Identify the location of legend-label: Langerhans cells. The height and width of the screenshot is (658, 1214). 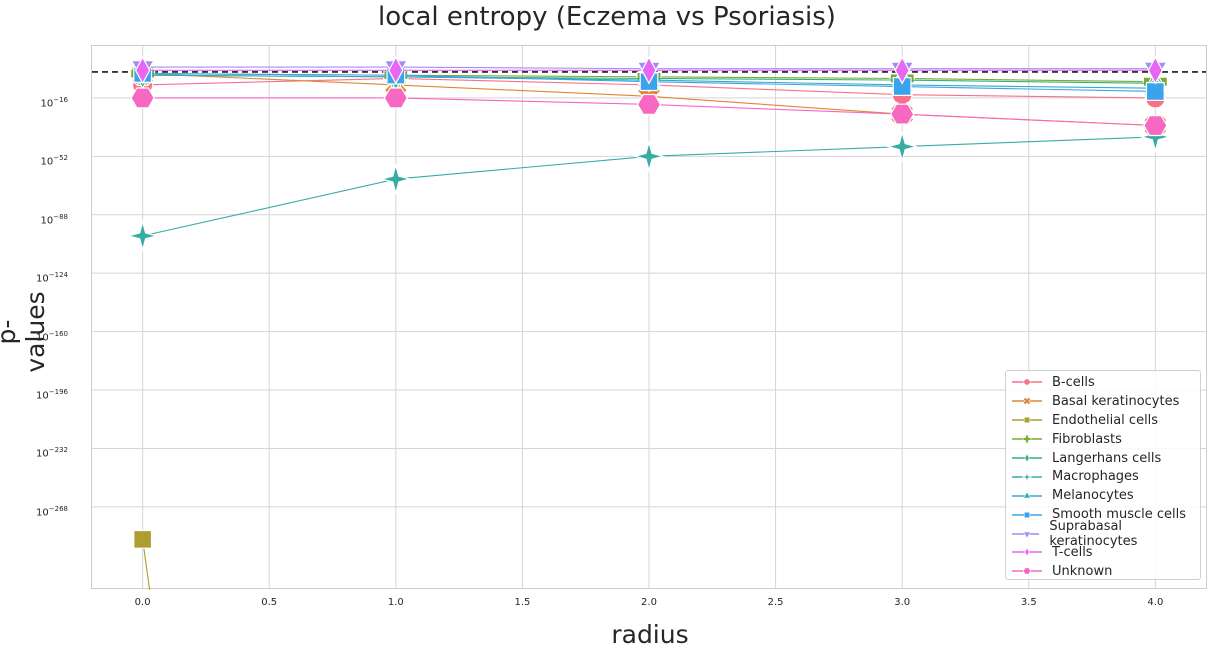
(1107, 458).